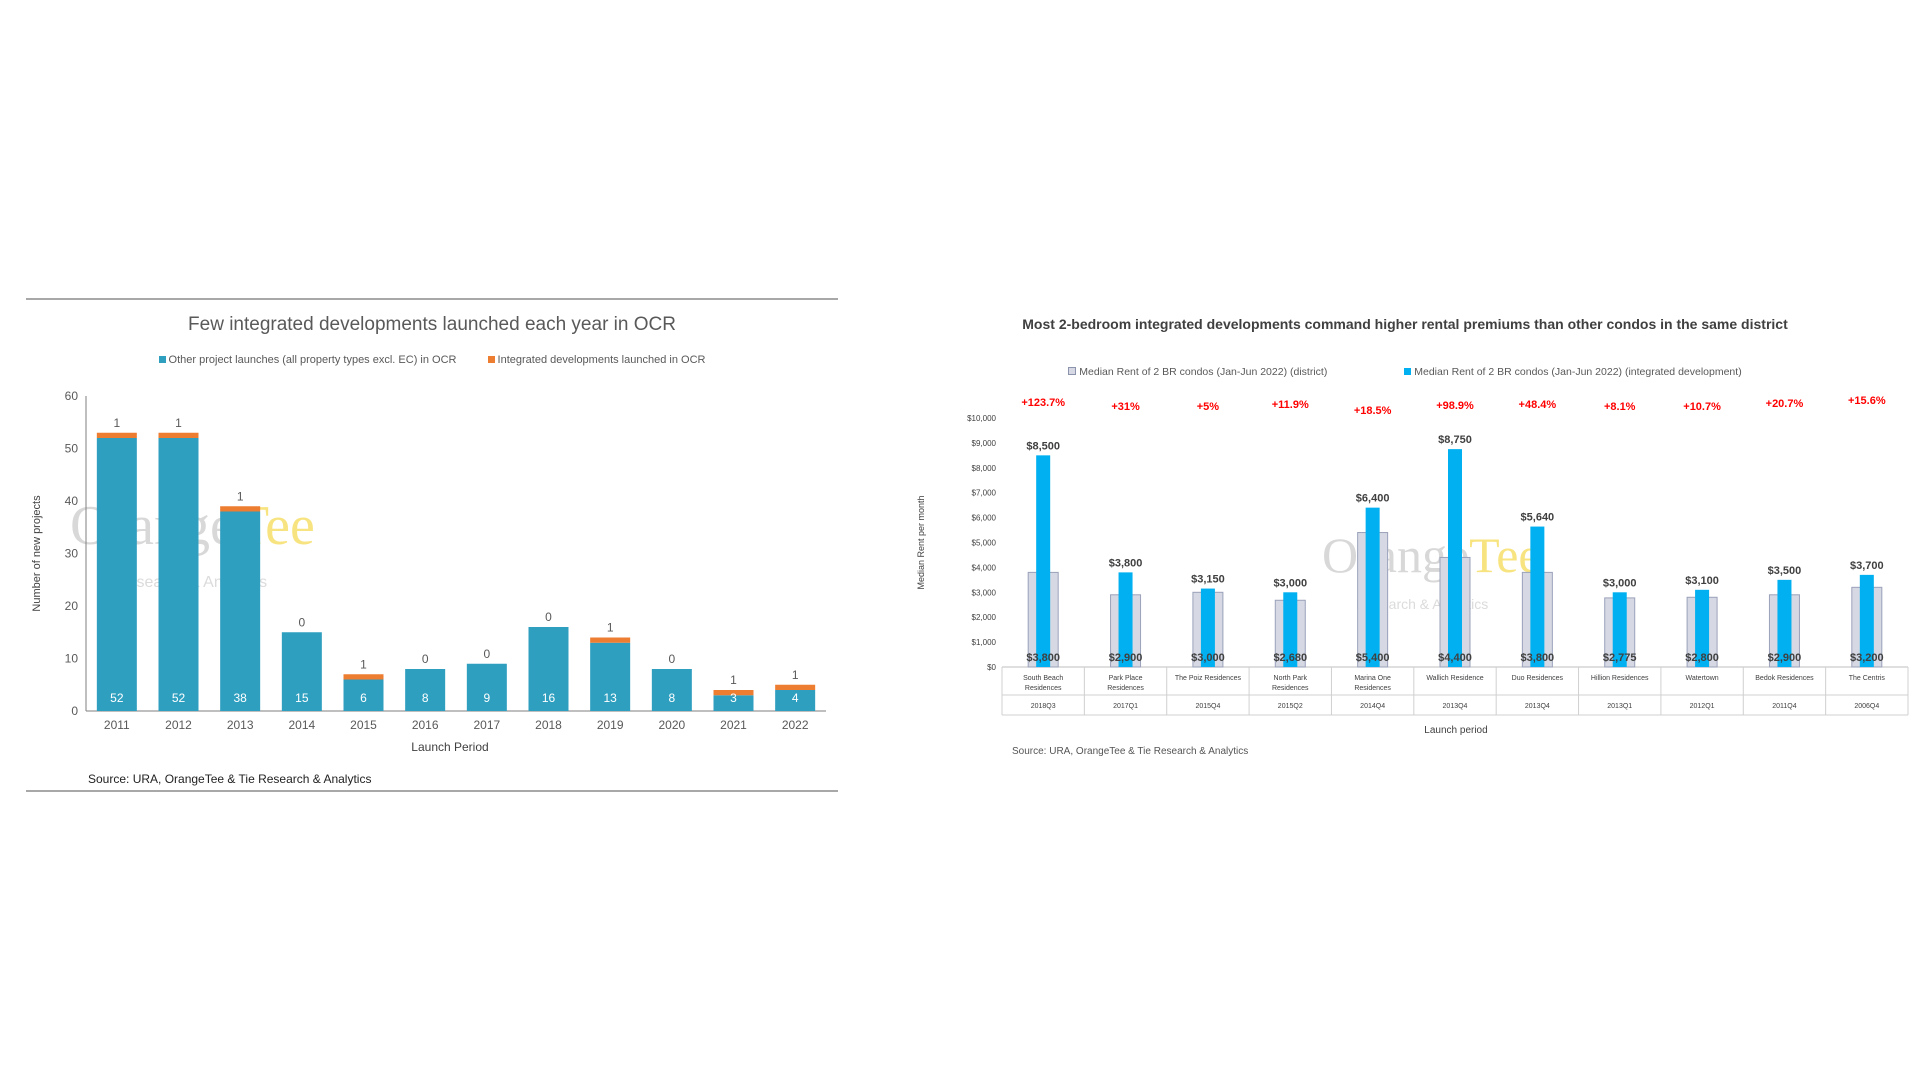 The image size is (1920, 1080). I want to click on y-tick-label: $5,000, so click(984, 543).